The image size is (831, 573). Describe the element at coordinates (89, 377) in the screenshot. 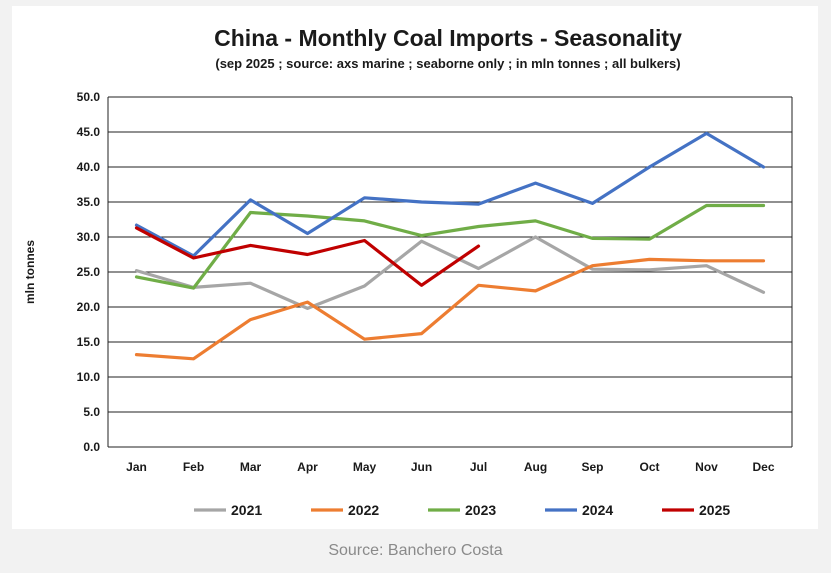

I see `y-tick-label: 10.0` at that location.